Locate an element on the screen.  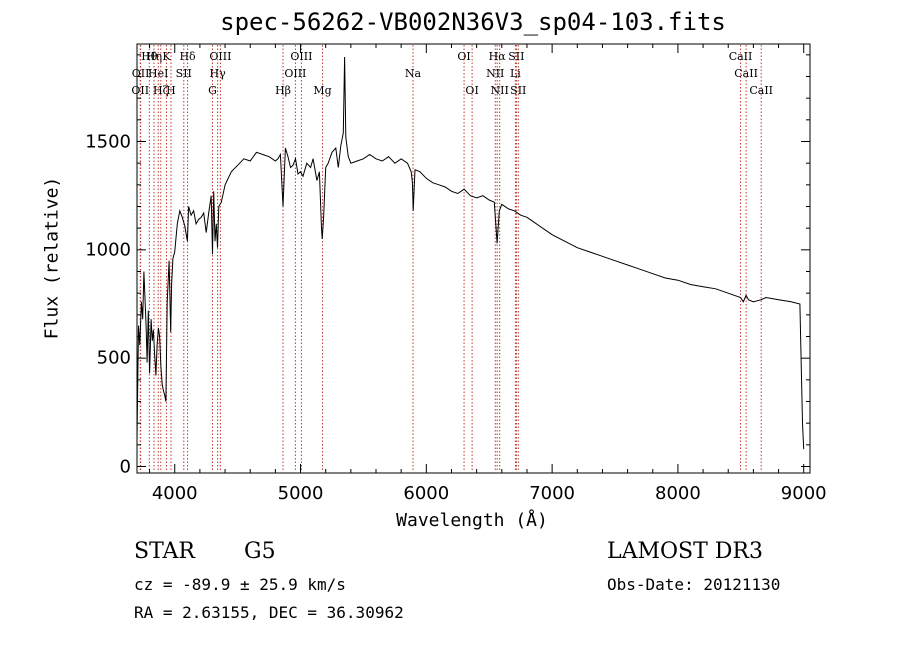
y-tick-label: 500 is located at coordinates (113, 358).